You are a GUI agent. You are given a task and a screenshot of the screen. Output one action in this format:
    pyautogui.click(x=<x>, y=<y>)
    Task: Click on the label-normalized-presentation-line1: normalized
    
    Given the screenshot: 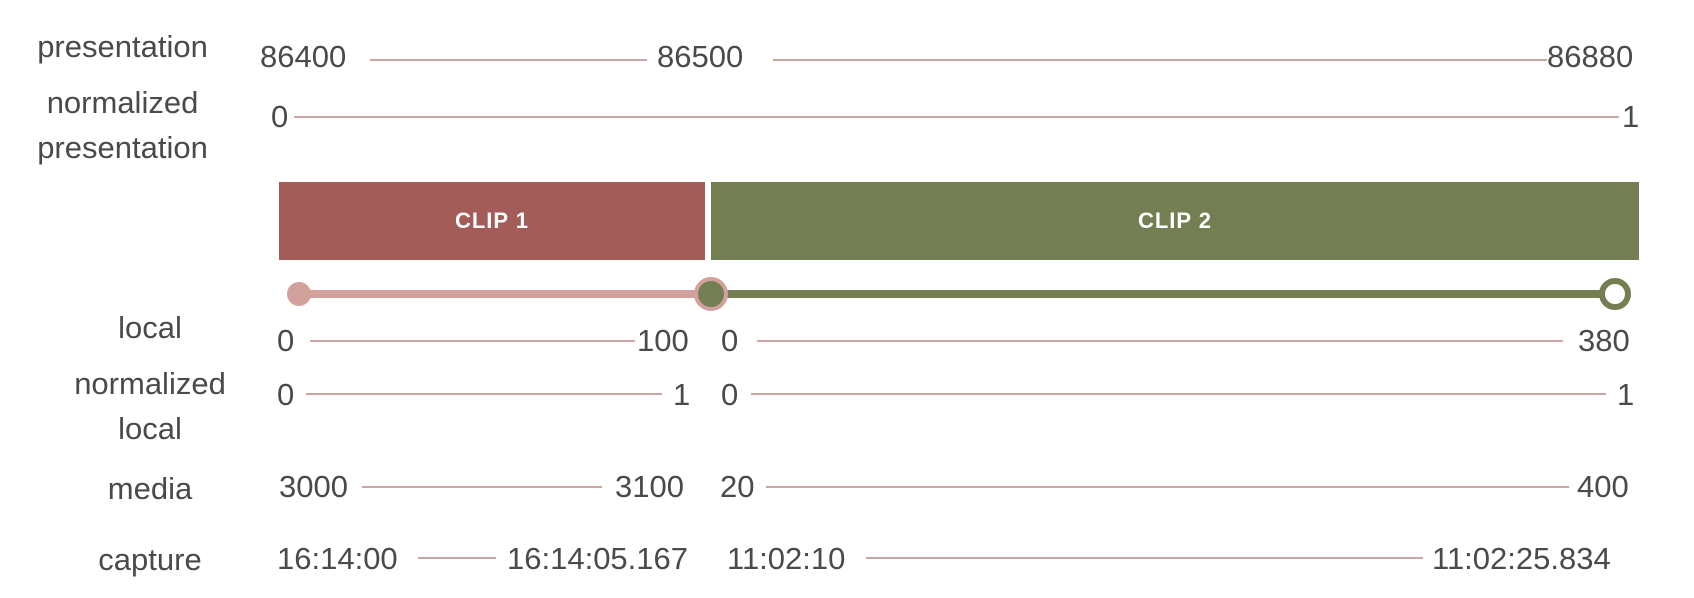 What is the action you would take?
    pyautogui.click(x=122, y=102)
    